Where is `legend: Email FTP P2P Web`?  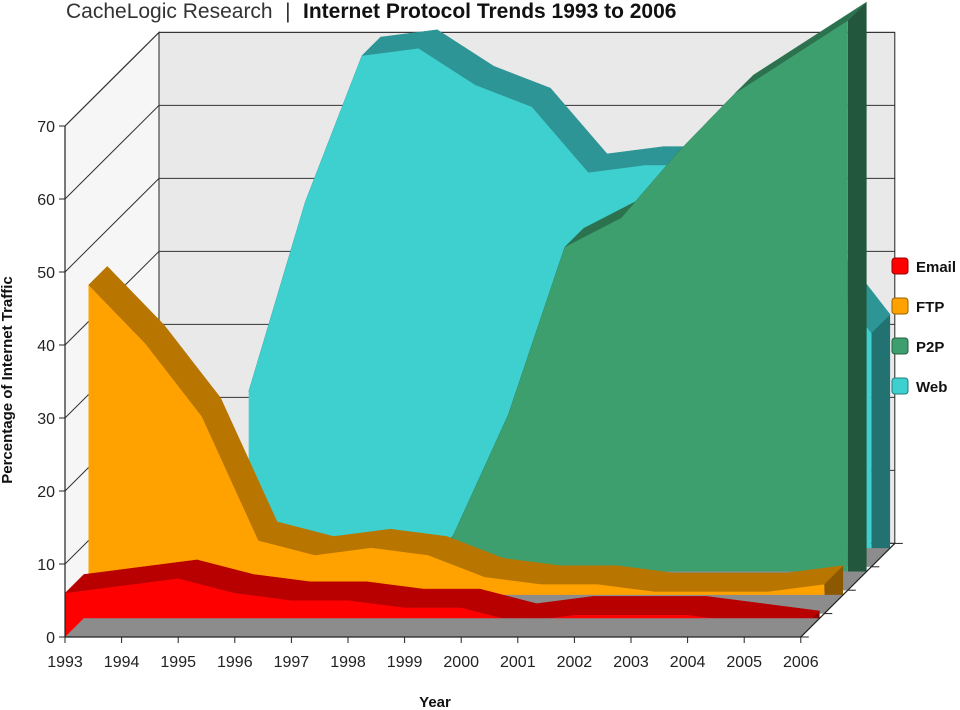
legend: Email FTP P2P Web is located at coordinates (923, 326).